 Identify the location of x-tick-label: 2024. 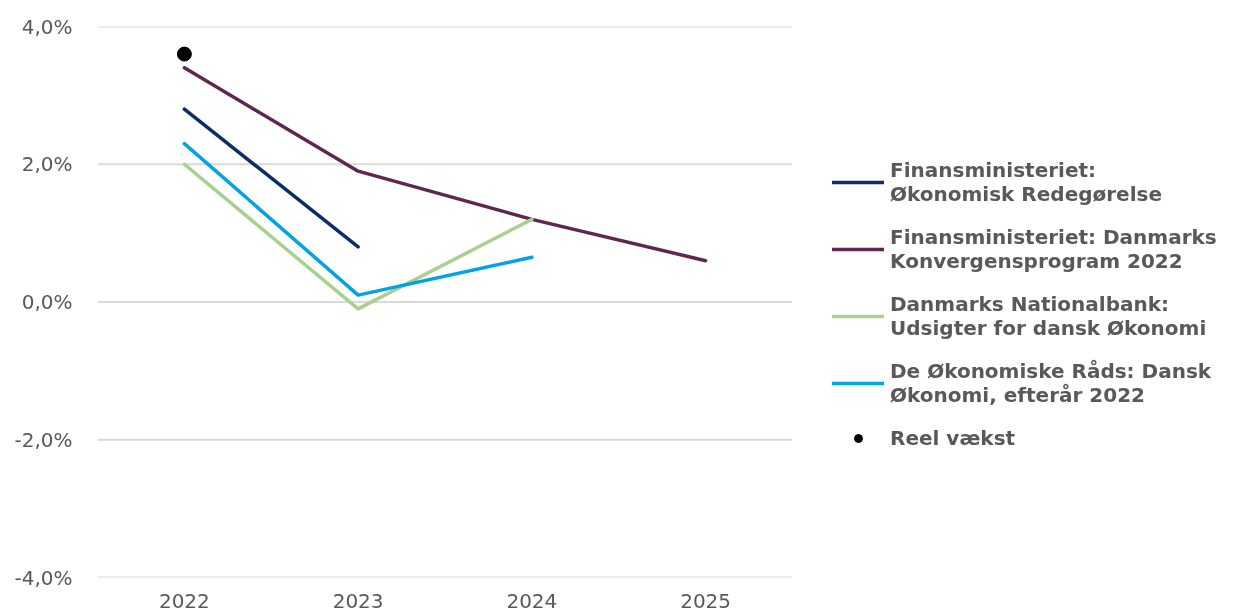
(532, 600).